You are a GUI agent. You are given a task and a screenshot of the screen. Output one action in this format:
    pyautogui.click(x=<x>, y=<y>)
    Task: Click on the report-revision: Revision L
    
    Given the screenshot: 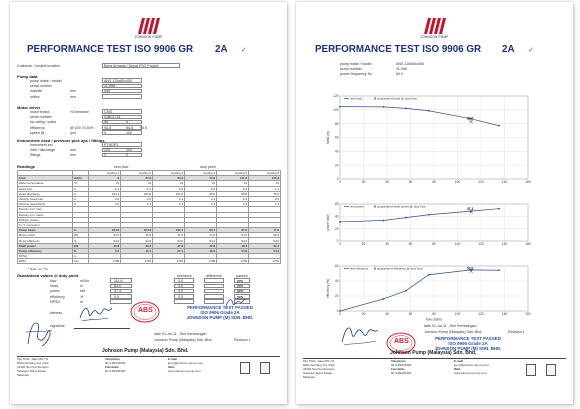 What is the action you would take?
    pyautogui.click(x=516, y=332)
    